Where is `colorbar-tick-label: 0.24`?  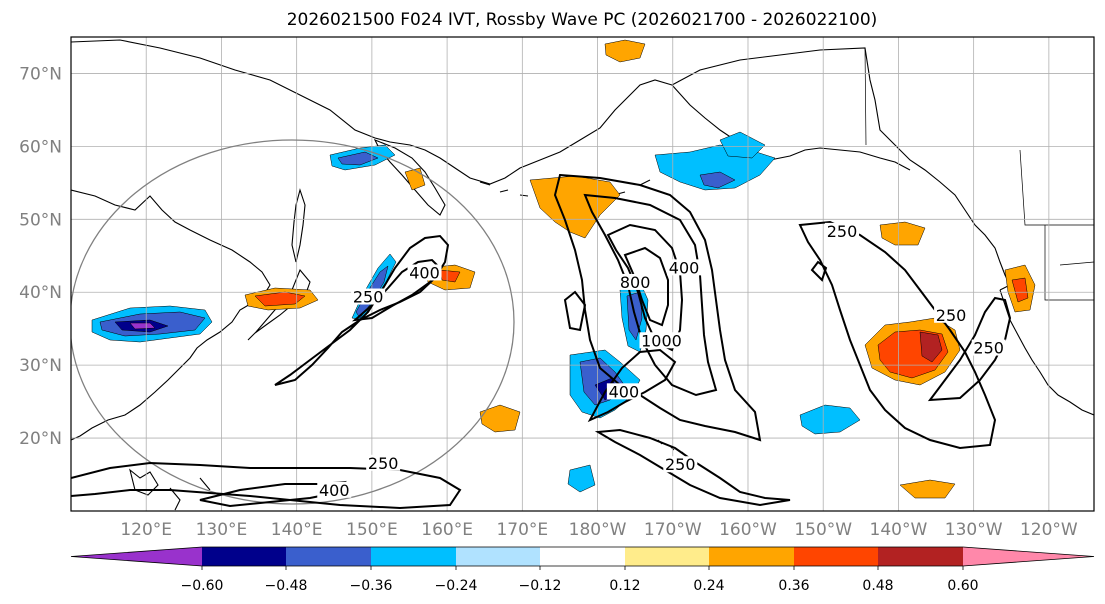
colorbar-tick-label: 0.24 is located at coordinates (708, 586).